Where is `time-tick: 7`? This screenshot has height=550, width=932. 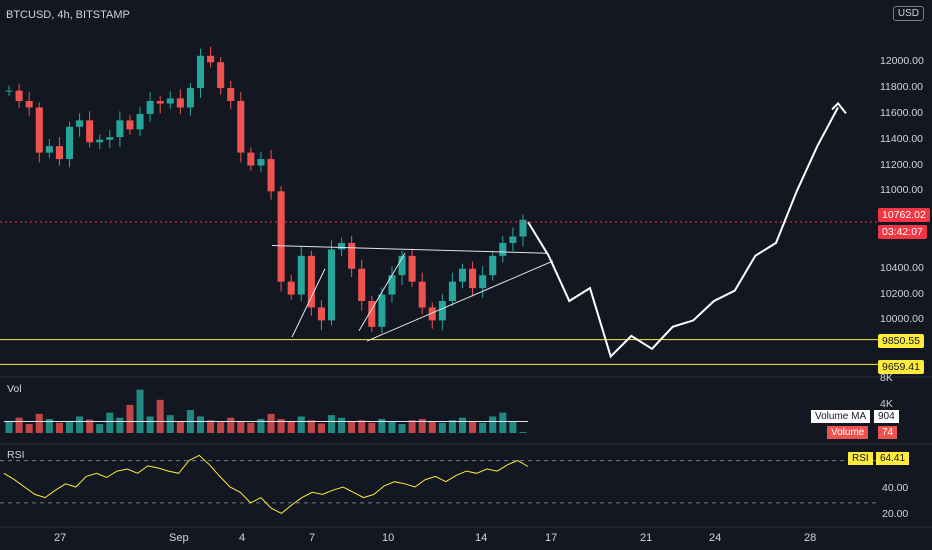
time-tick: 7 is located at coordinates (312, 538).